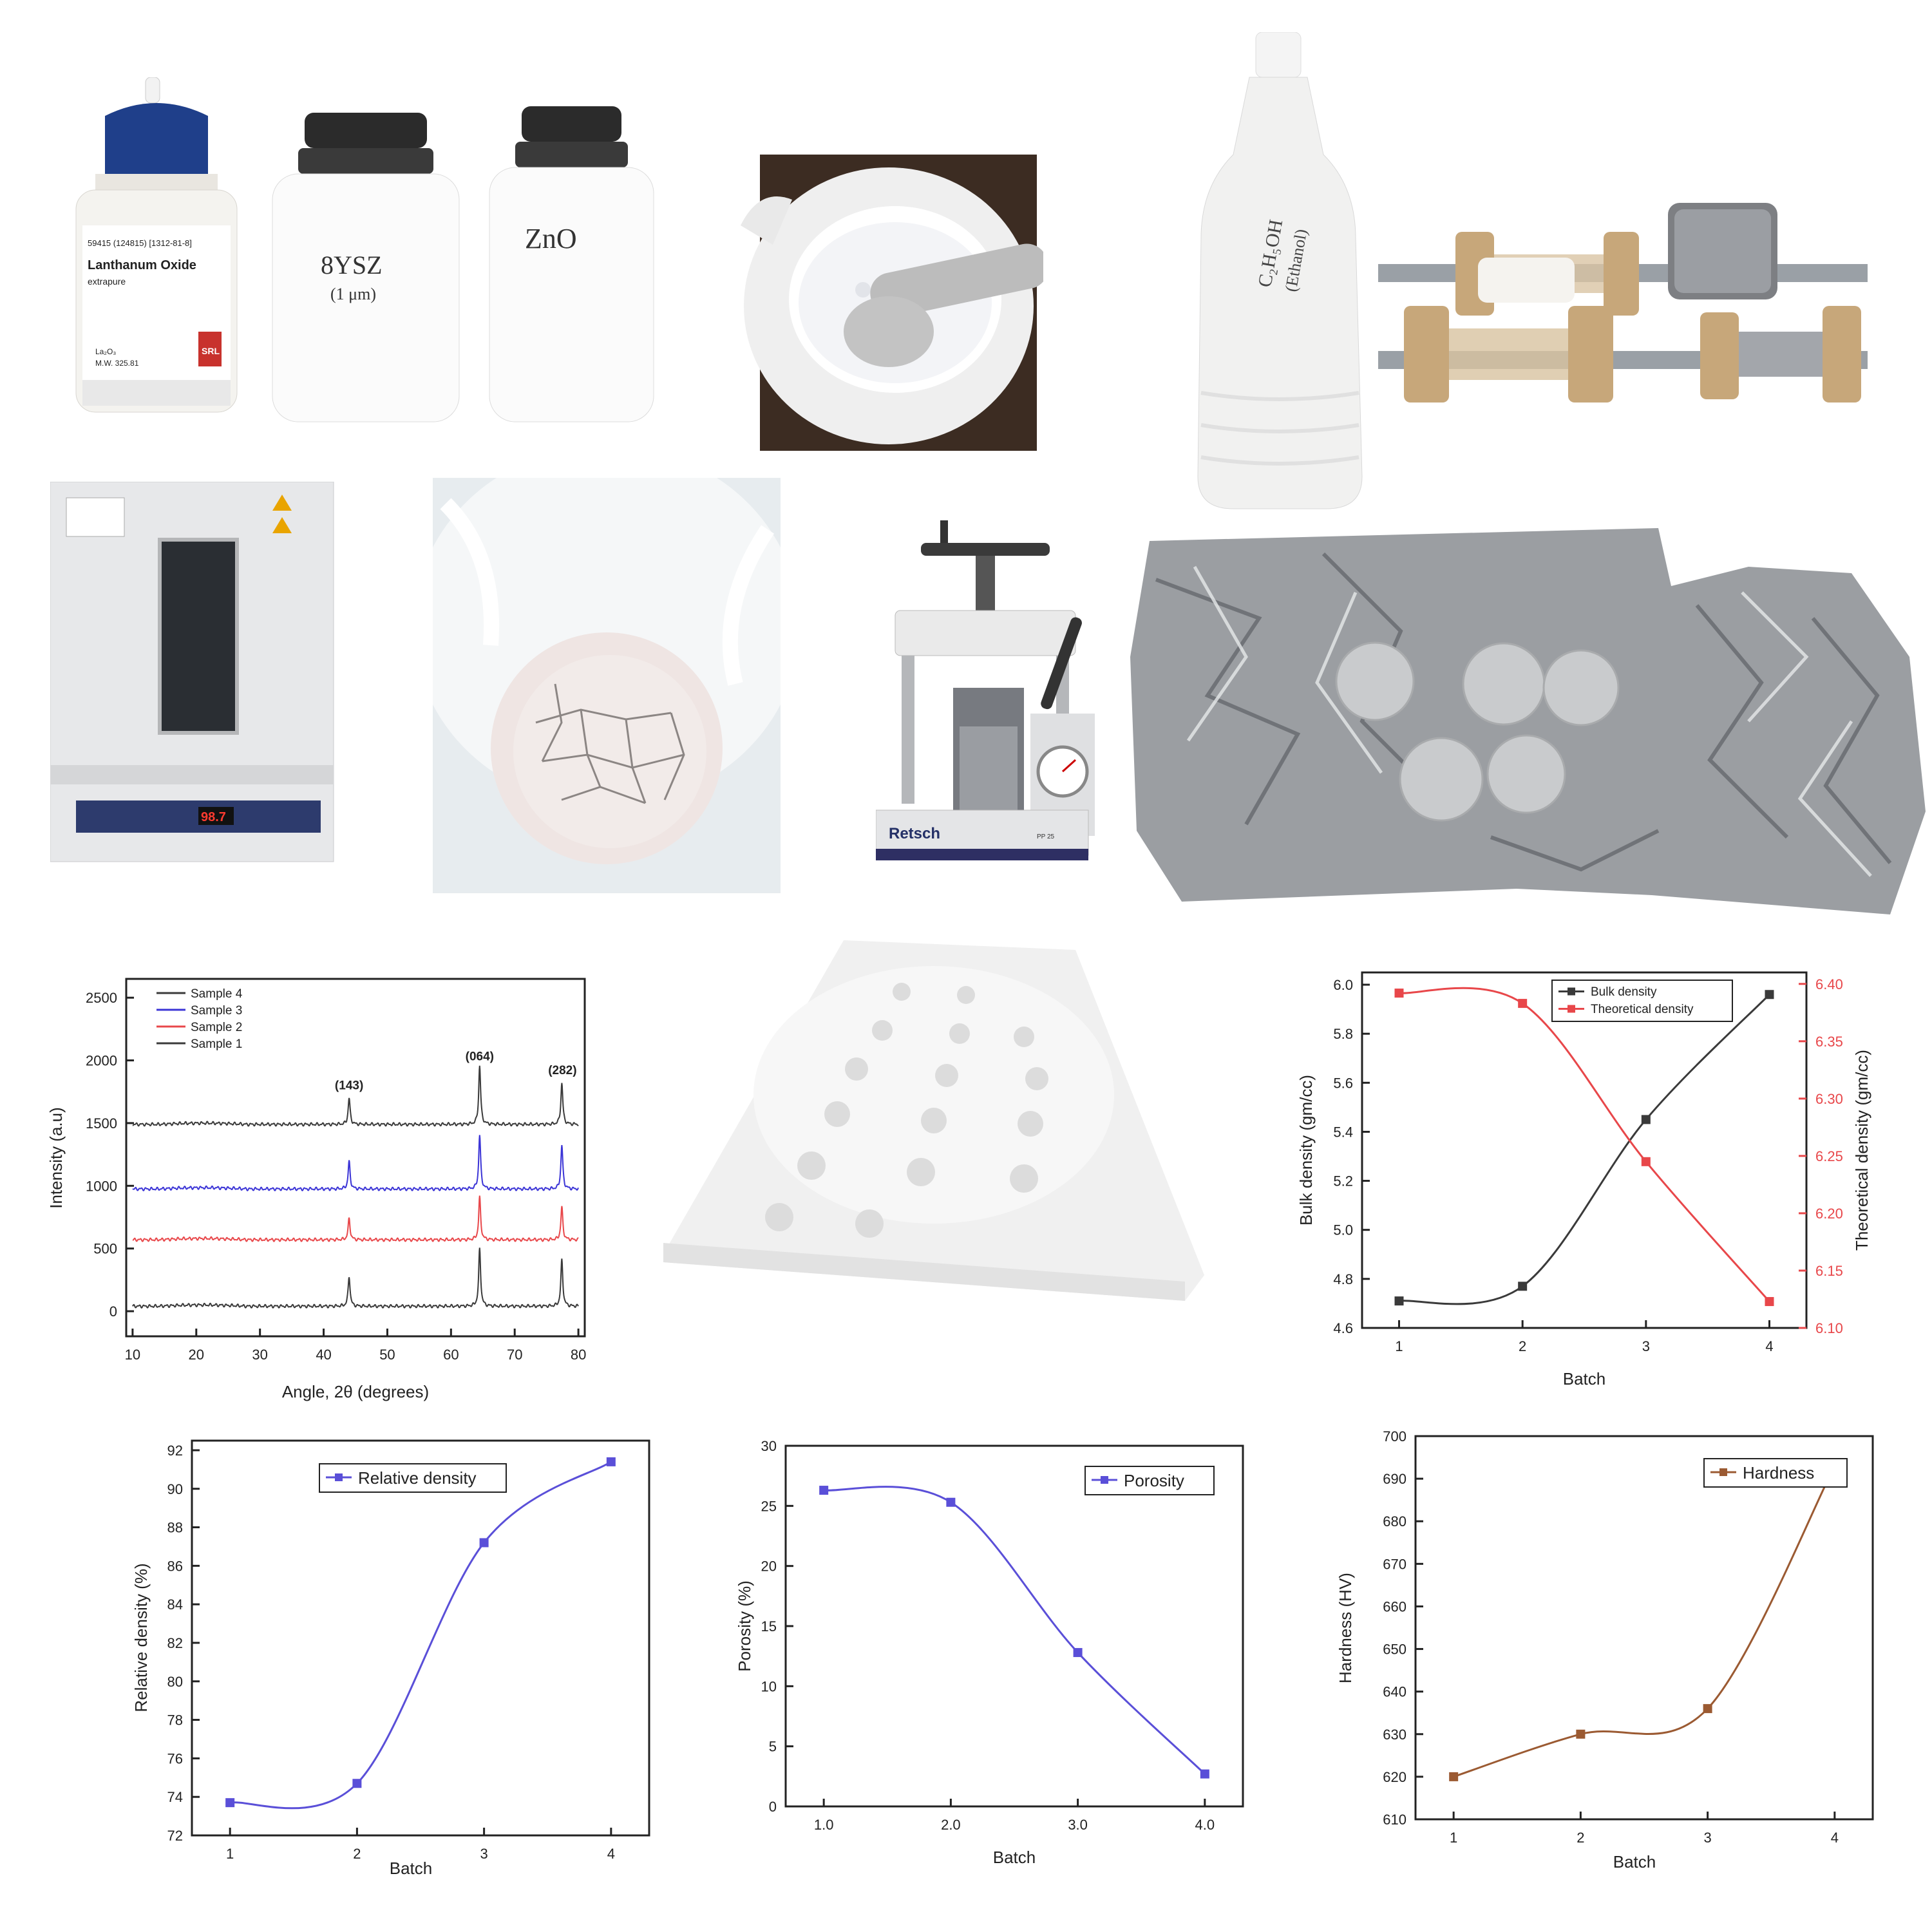 This screenshot has width=1932, height=1932. Describe the element at coordinates (1278, 272) in the screenshot. I see `ethanol-bottle-photo: C₂H₅OH (Ethanol)` at that location.